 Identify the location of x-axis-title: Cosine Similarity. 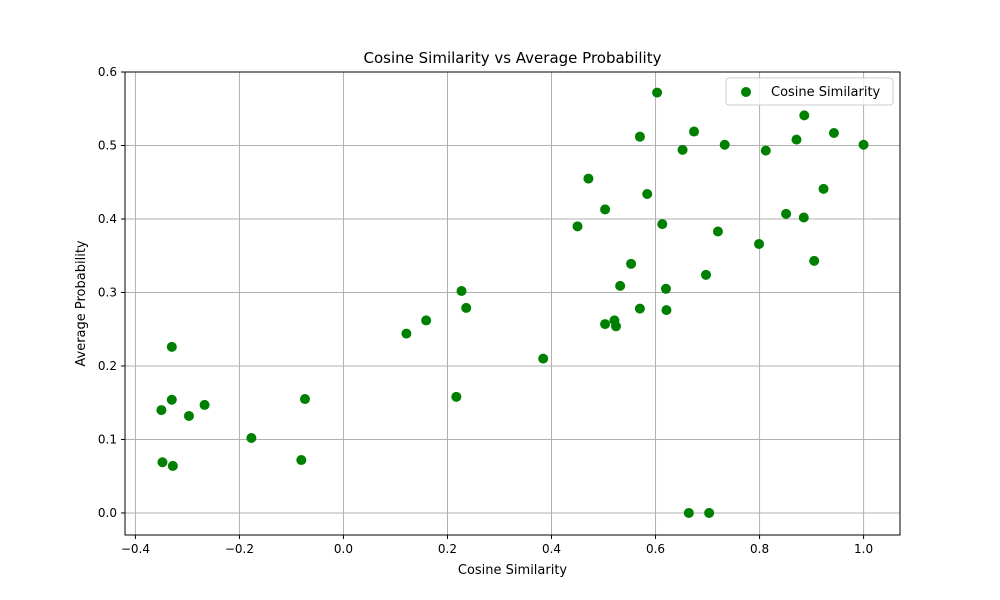
(513, 570).